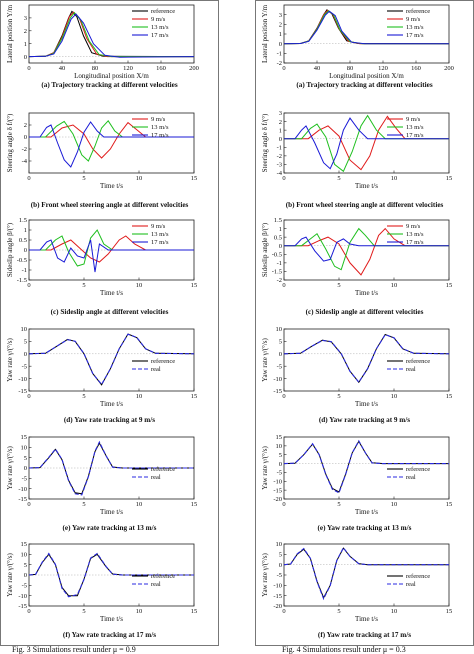 This screenshot has height=654, width=474. Describe the element at coordinates (24, 544) in the screenshot. I see `y-tick-label: 15` at that location.